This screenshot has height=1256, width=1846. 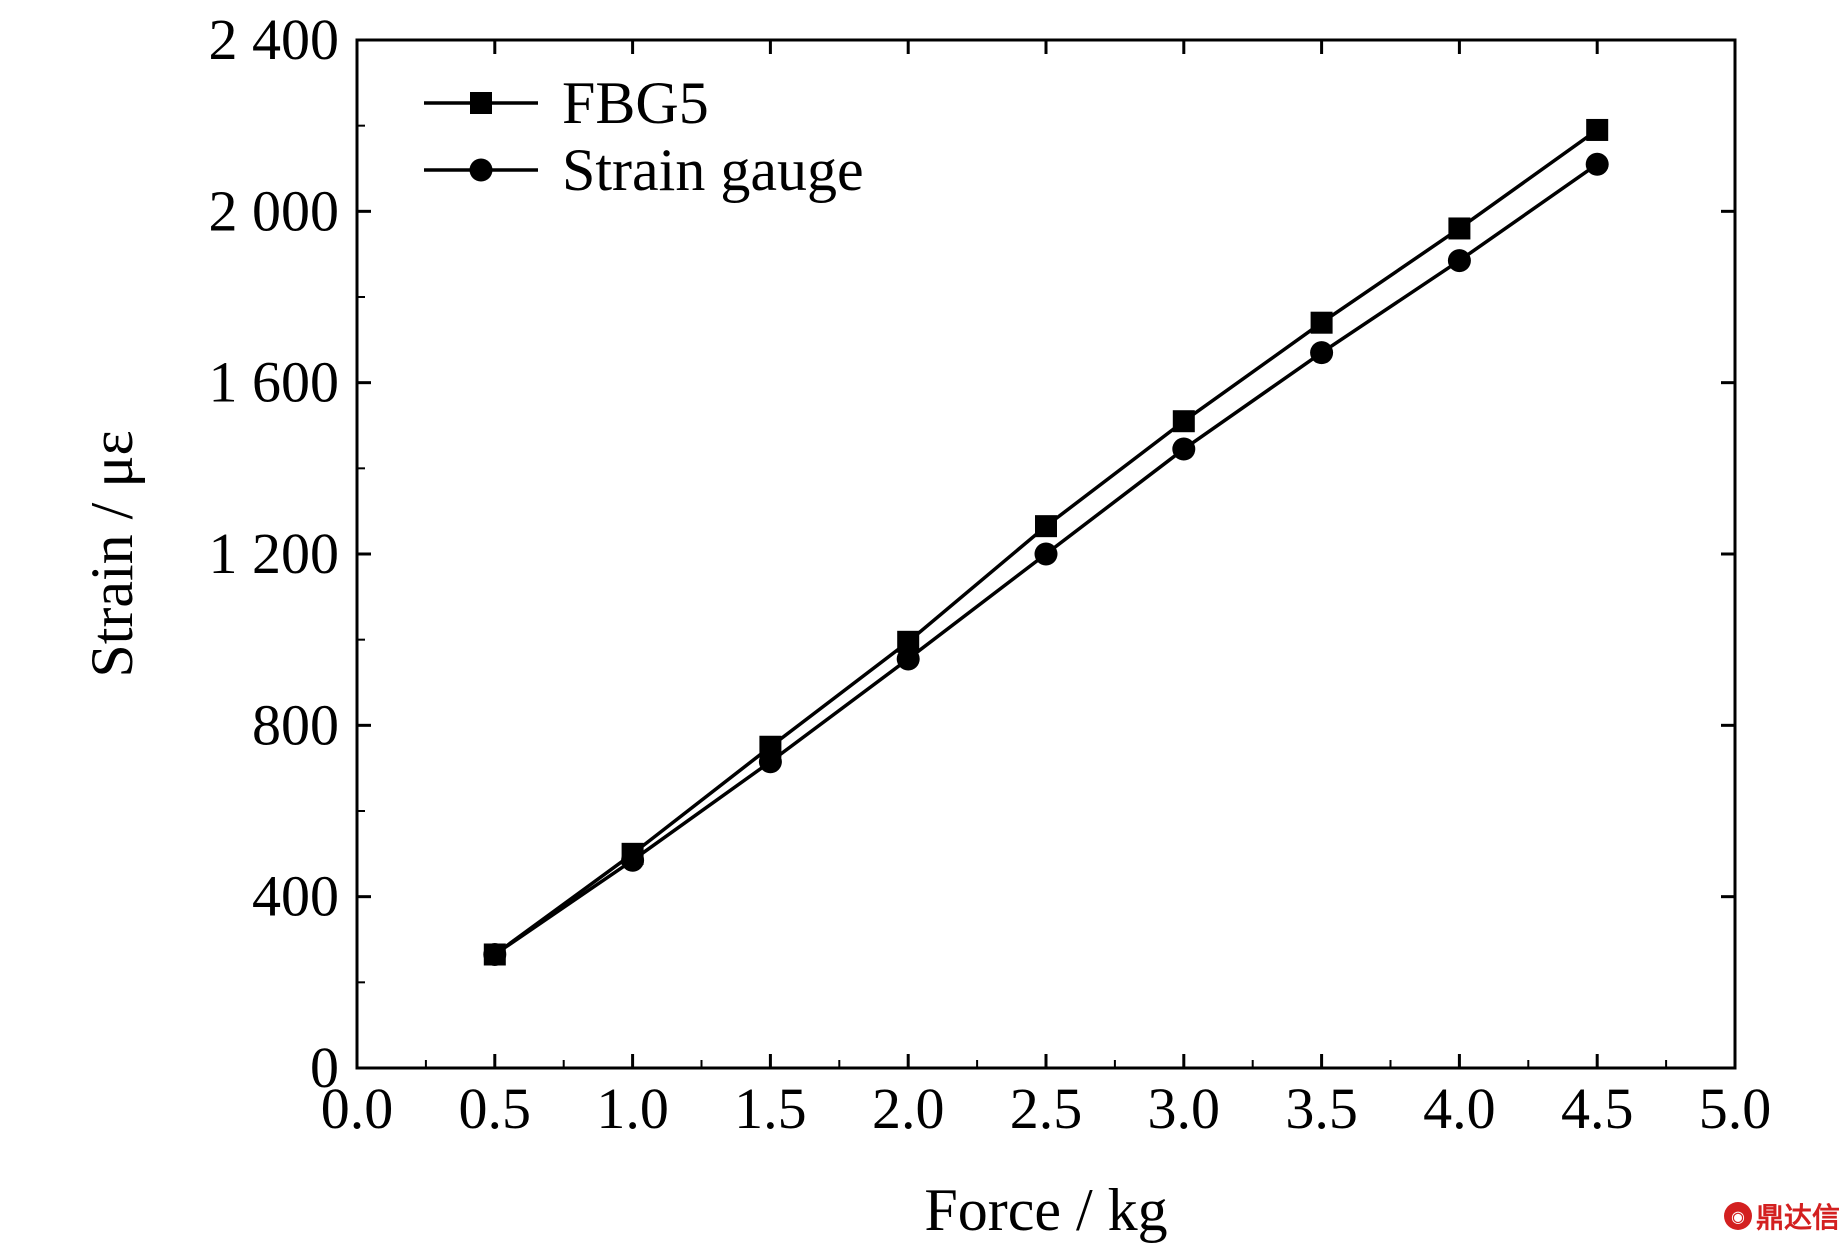 I want to click on x-tick-label: 3.0, so click(x=1184, y=1108).